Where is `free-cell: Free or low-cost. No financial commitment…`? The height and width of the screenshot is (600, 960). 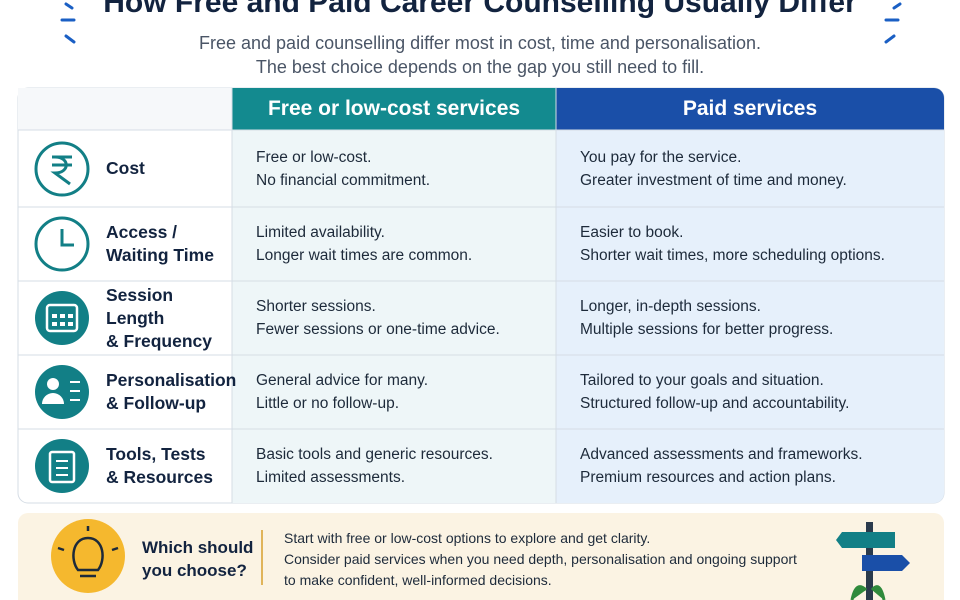 free-cell: Free or low-cost. No financial commitment… is located at coordinates (394, 168).